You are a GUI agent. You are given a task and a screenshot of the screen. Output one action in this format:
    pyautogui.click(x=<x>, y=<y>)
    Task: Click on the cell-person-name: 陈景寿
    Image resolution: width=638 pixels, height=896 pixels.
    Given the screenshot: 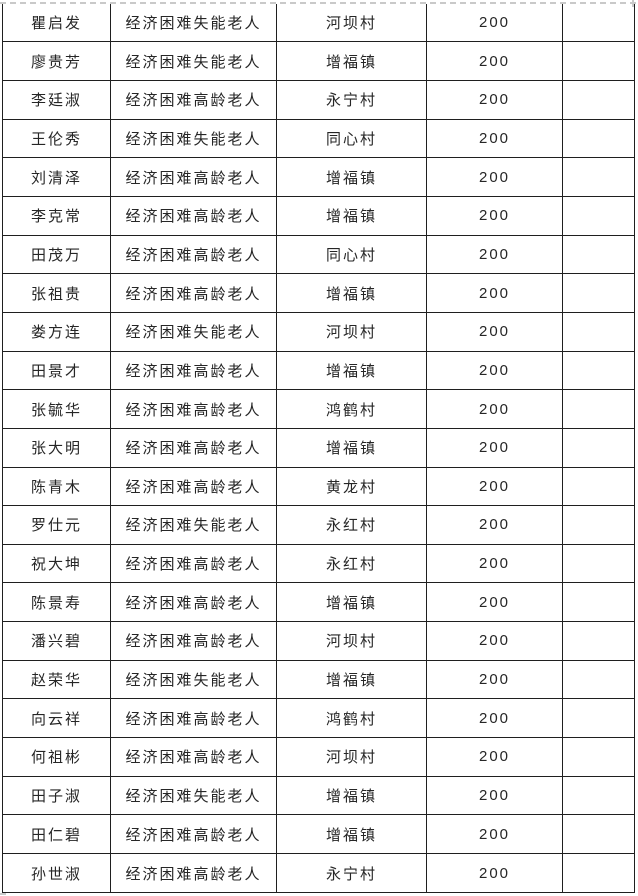 What is the action you would take?
    pyautogui.click(x=56, y=602)
    